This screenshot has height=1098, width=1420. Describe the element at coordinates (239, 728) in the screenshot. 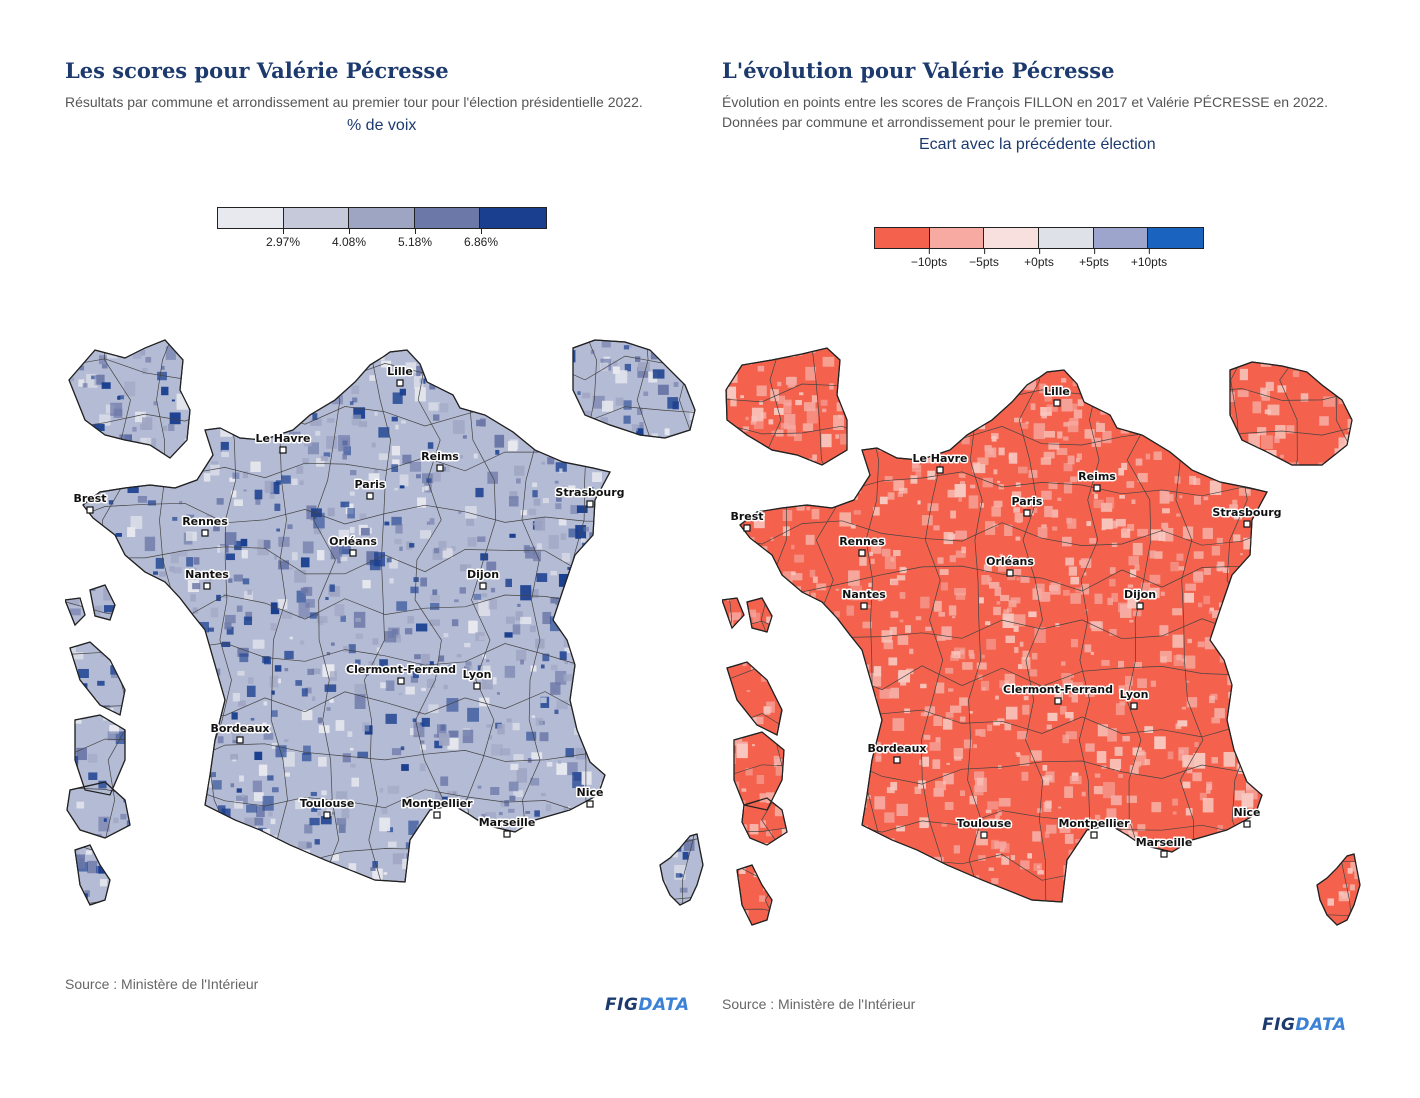

I see `city-name: Bordeaux` at that location.